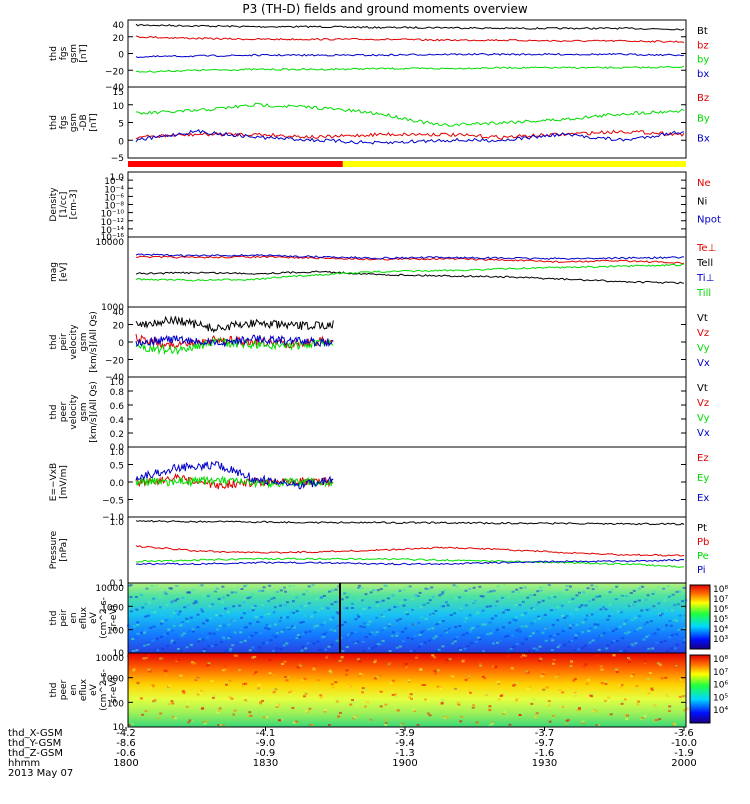 The width and height of the screenshot is (750, 804). What do you see at coordinates (54, 549) in the screenshot?
I see `y-axis-label: Pressure` at bounding box center [54, 549].